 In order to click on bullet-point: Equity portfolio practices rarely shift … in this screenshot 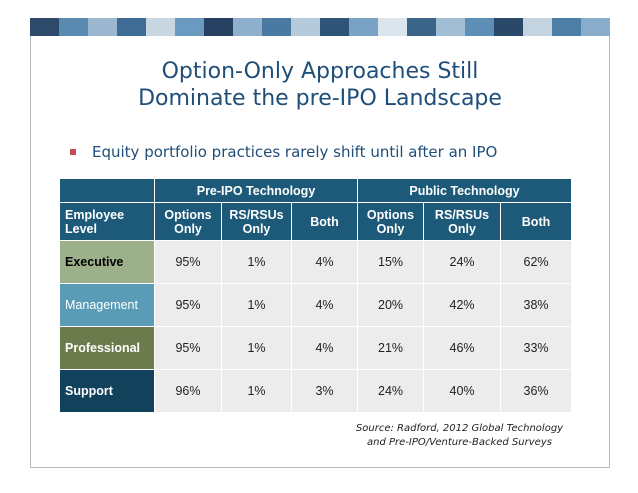, I will do `click(283, 152)`.